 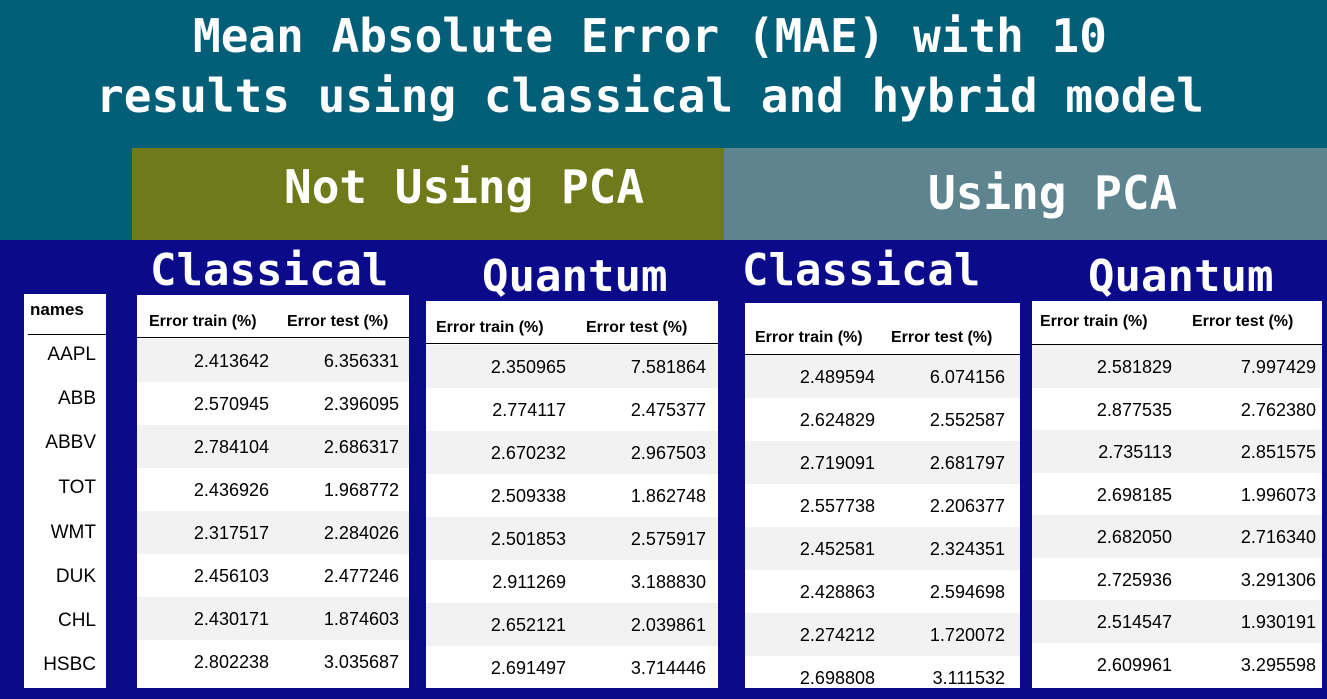 I want to click on error-test-cell: 2.206377, so click(x=967, y=506).